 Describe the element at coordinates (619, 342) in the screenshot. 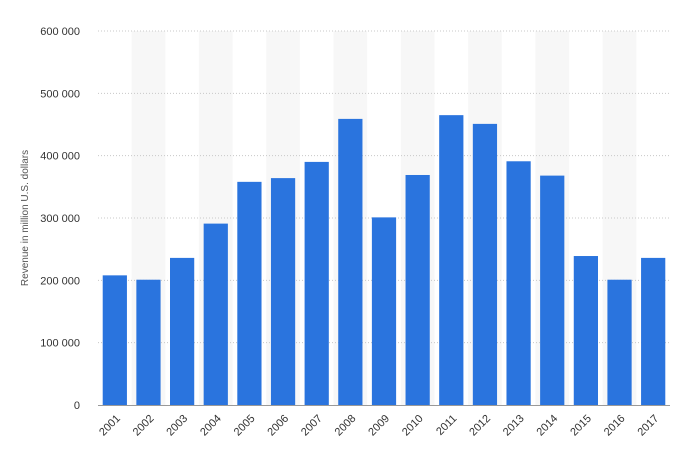

I see `bar-2016` at that location.